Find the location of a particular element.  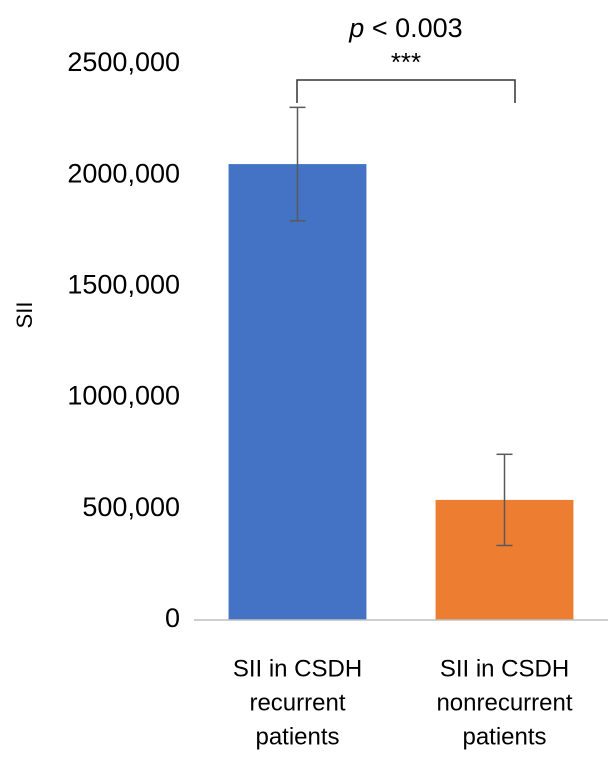

y-tick-label: 2500,000 is located at coordinates (123, 62).